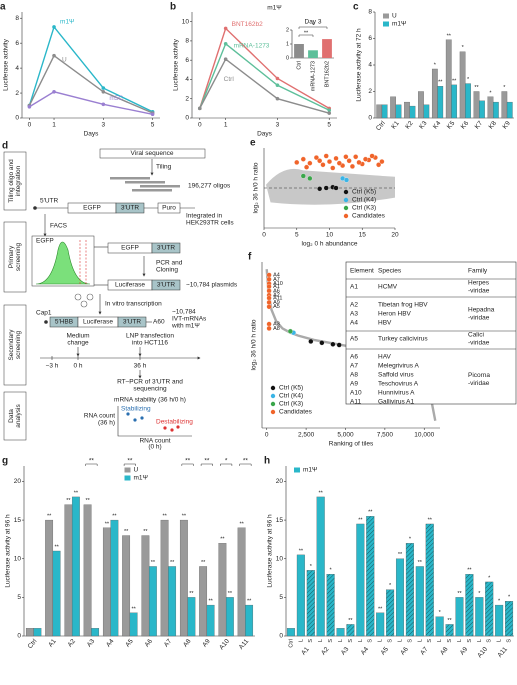 This screenshot has width=517, height=685. I want to click on group-label: A11, so click(502, 652).